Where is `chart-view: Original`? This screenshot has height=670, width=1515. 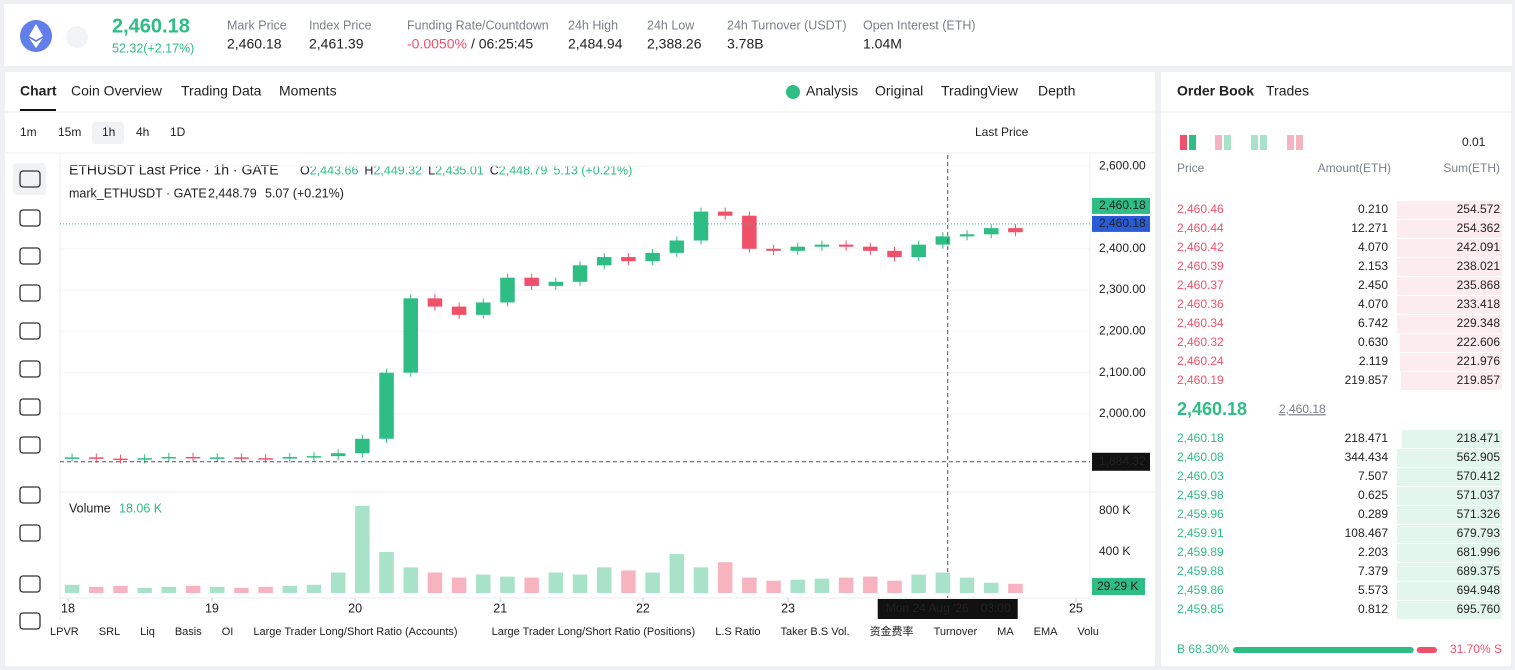 chart-view: Original is located at coordinates (899, 91).